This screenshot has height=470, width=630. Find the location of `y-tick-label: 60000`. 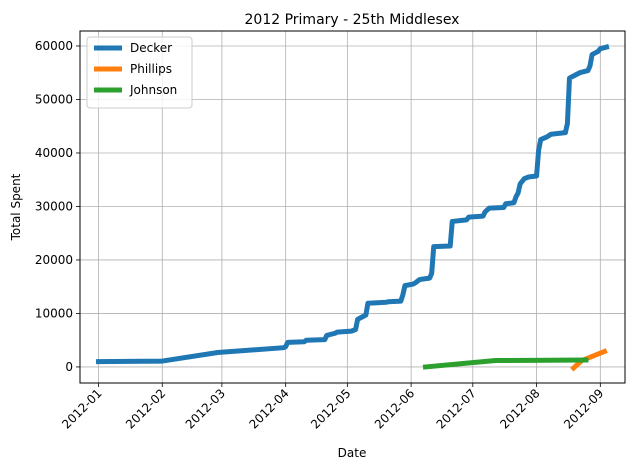

y-tick-label: 60000 is located at coordinates (54, 46).